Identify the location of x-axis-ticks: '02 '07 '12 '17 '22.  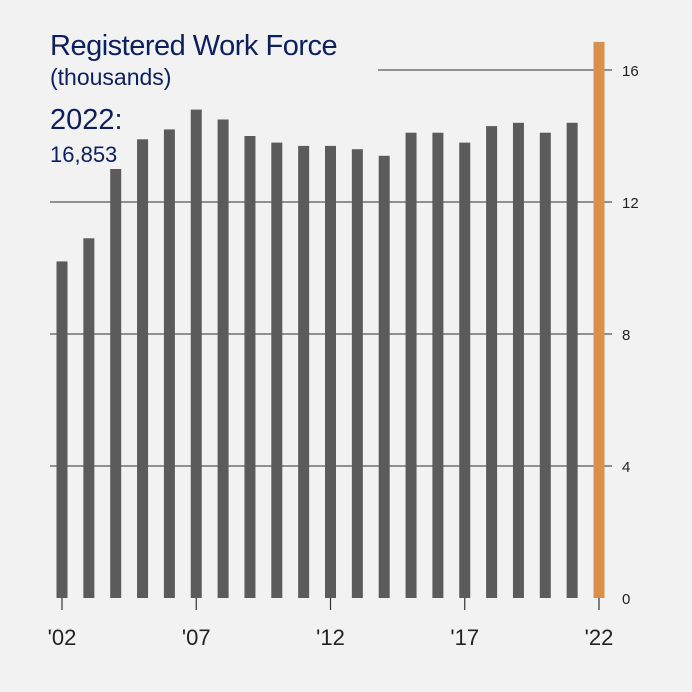
(331, 624).